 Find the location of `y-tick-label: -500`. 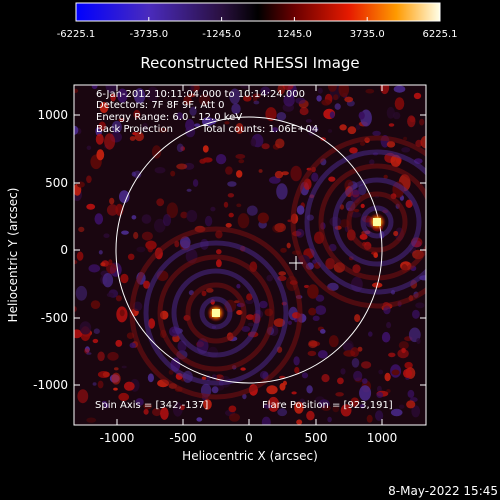

y-tick-label: -500 is located at coordinates (54, 318).